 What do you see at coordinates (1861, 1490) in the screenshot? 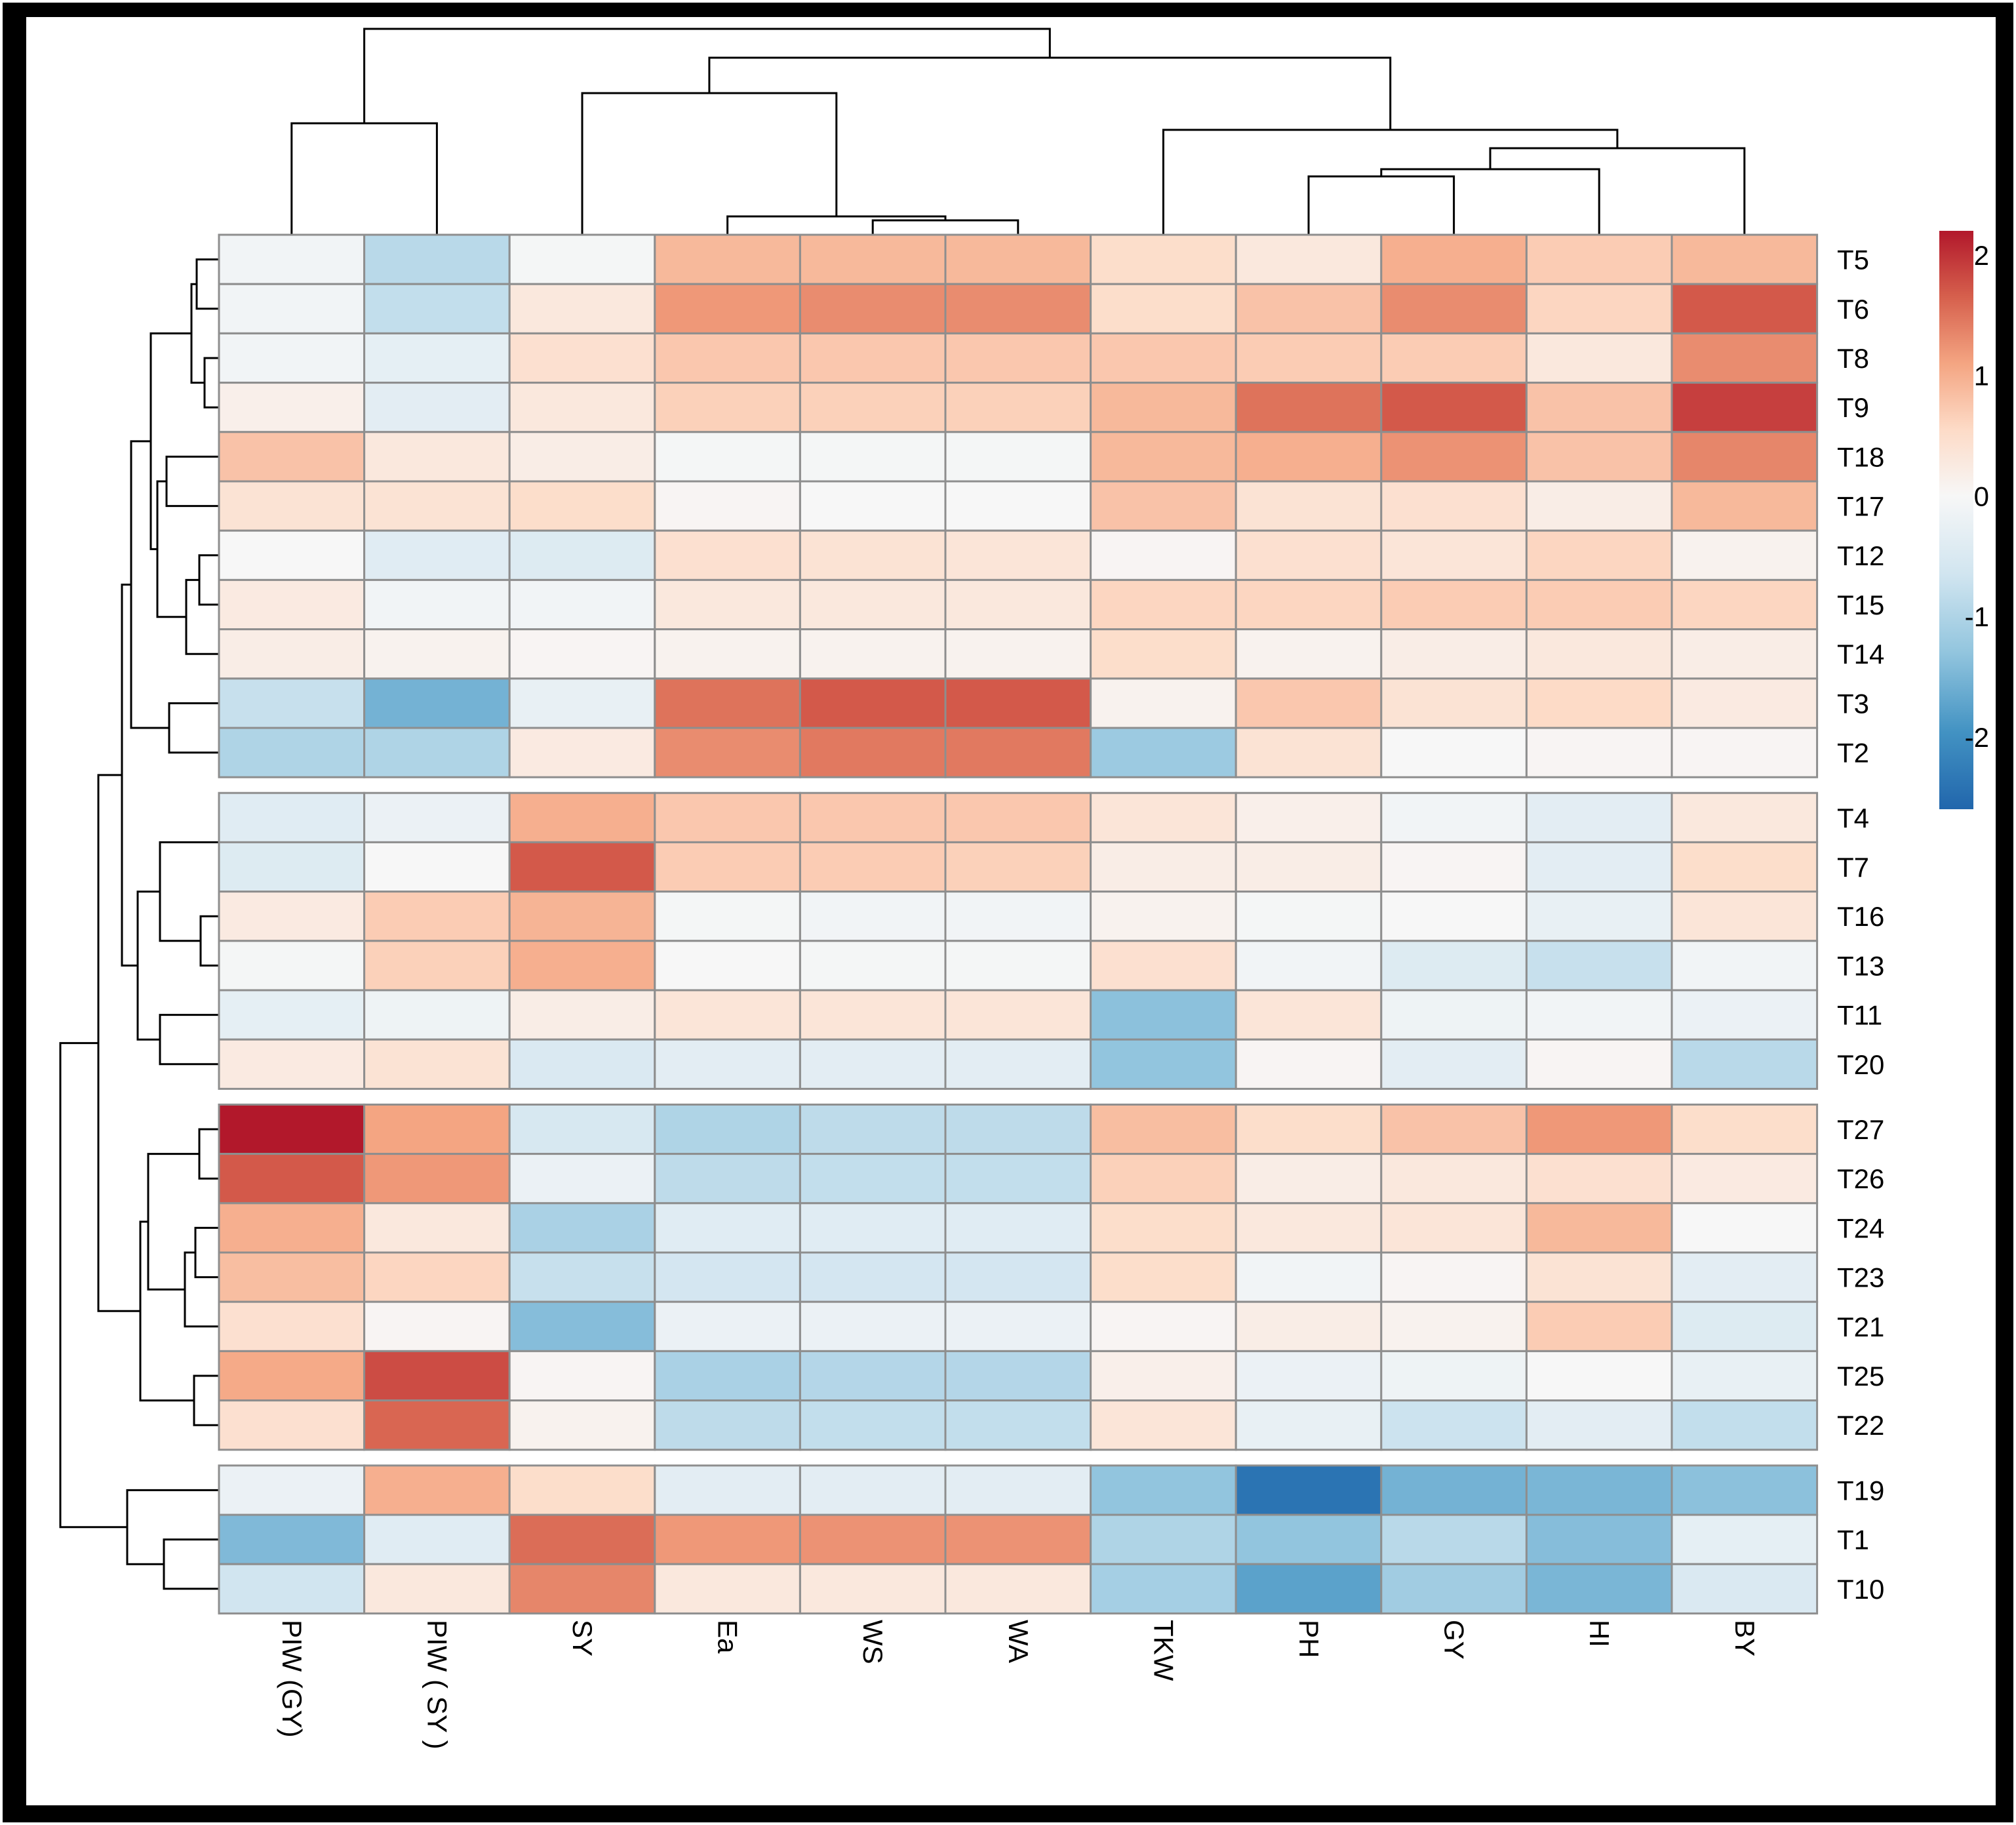
I see `row-label: T19` at bounding box center [1861, 1490].